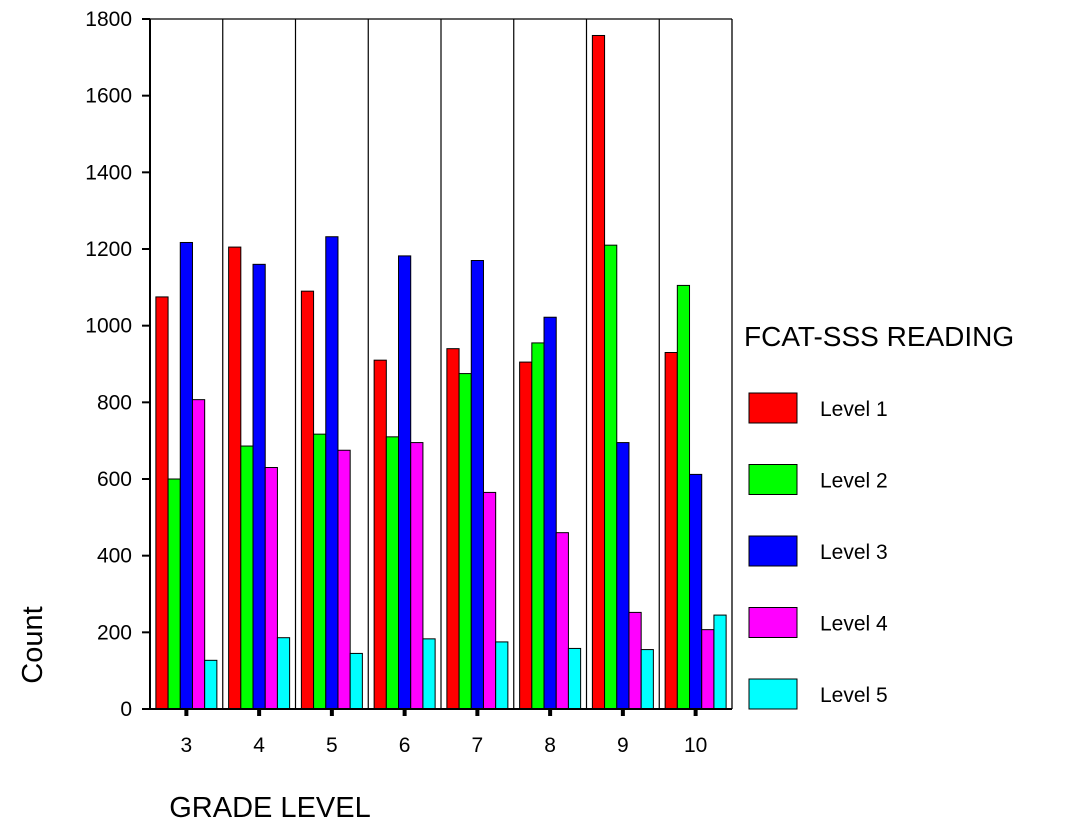 Image resolution: width=1070 pixels, height=838 pixels. Describe the element at coordinates (405, 745) in the screenshot. I see `x-tick-label: 6` at that location.